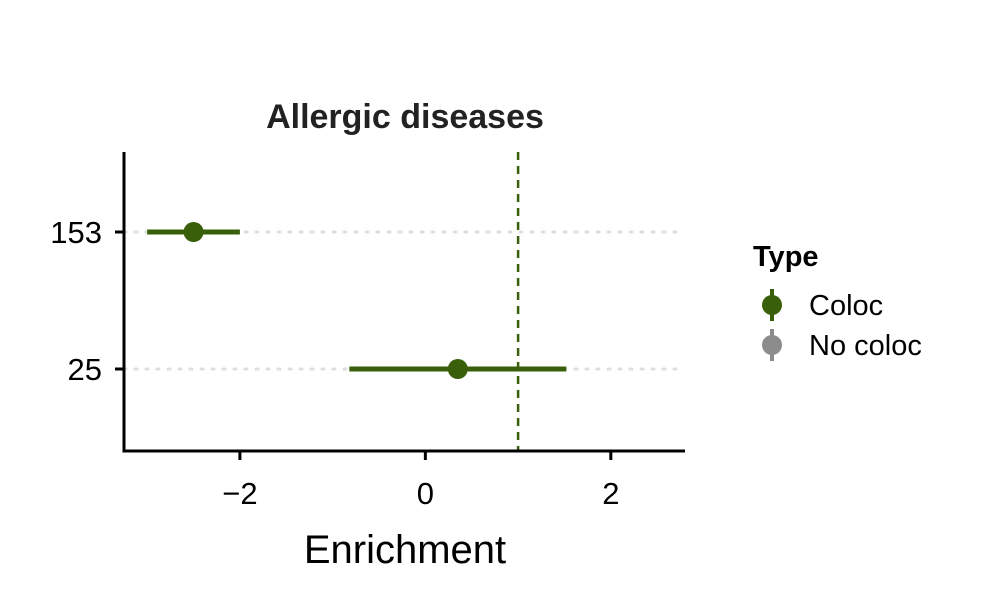 This screenshot has width=1000, height=605. Describe the element at coordinates (405, 117) in the screenshot. I see `chart-title: Allergic diseases` at that location.